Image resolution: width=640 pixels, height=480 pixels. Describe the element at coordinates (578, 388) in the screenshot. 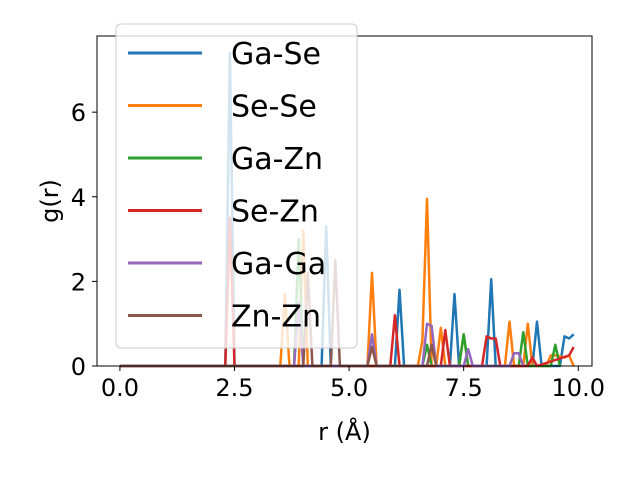

I see `x-tick-label: 10.0` at that location.